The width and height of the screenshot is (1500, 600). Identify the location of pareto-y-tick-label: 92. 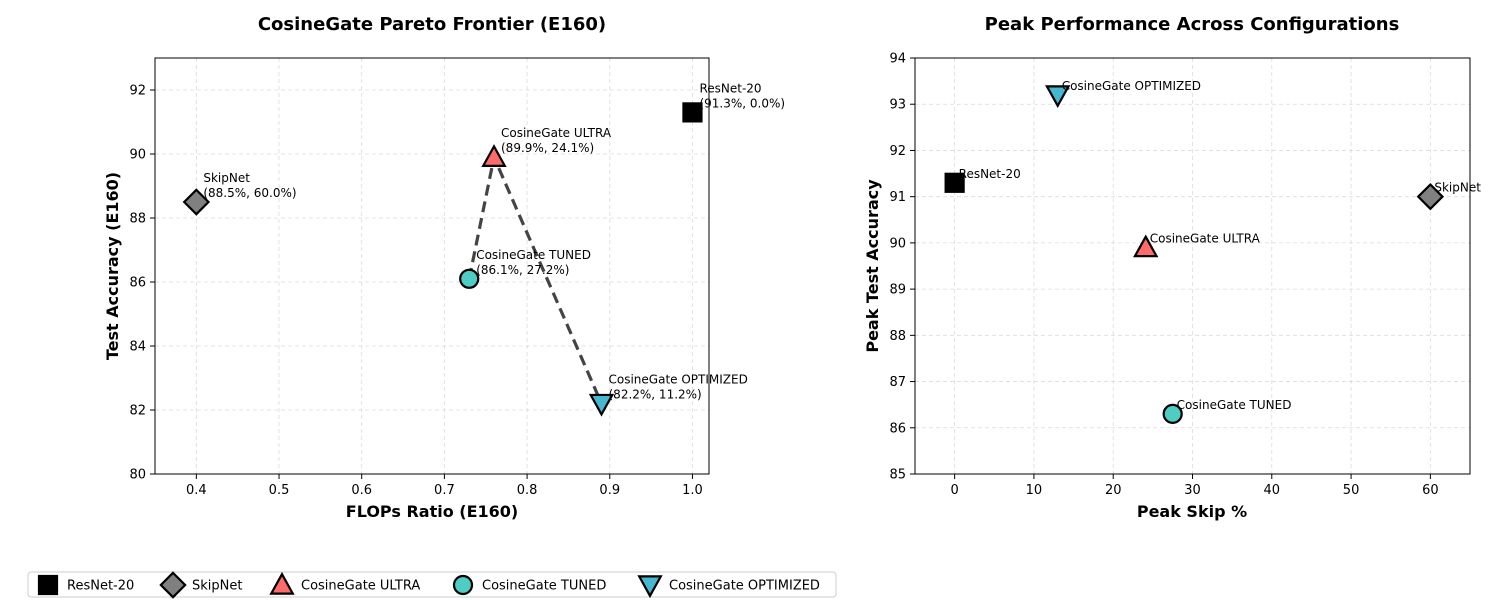
(137, 91).